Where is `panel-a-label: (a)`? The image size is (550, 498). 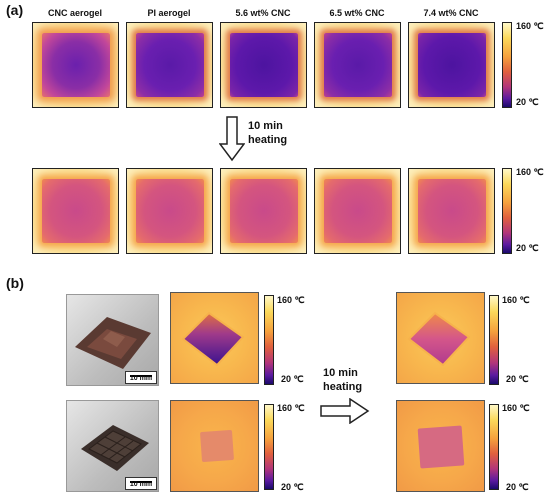 panel-a-label: (a) is located at coordinates (15, 10).